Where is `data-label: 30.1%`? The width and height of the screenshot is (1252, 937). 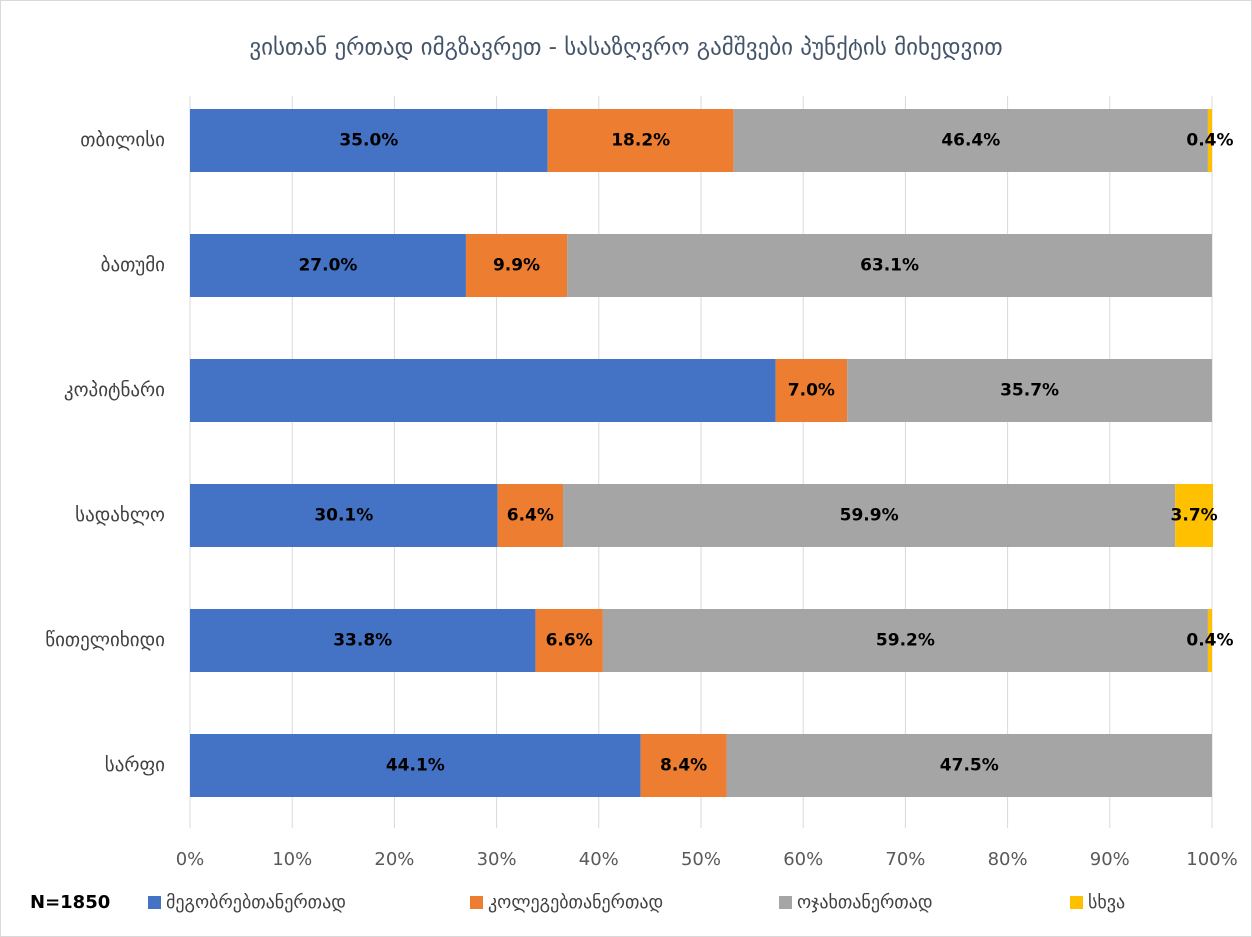 data-label: 30.1% is located at coordinates (343, 516).